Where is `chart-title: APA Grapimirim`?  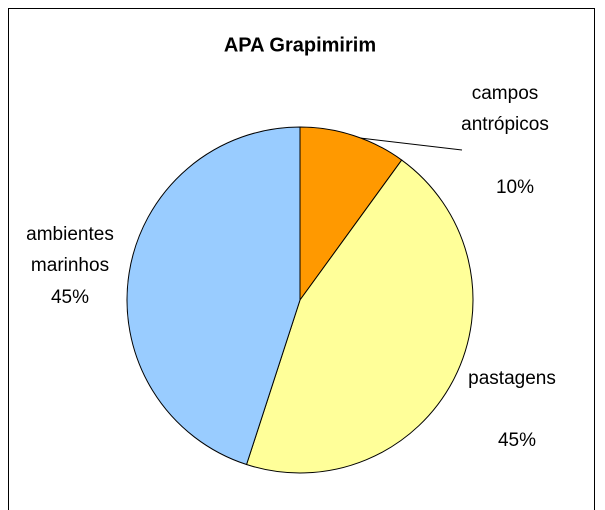
chart-title: APA Grapimirim is located at coordinates (300, 45).